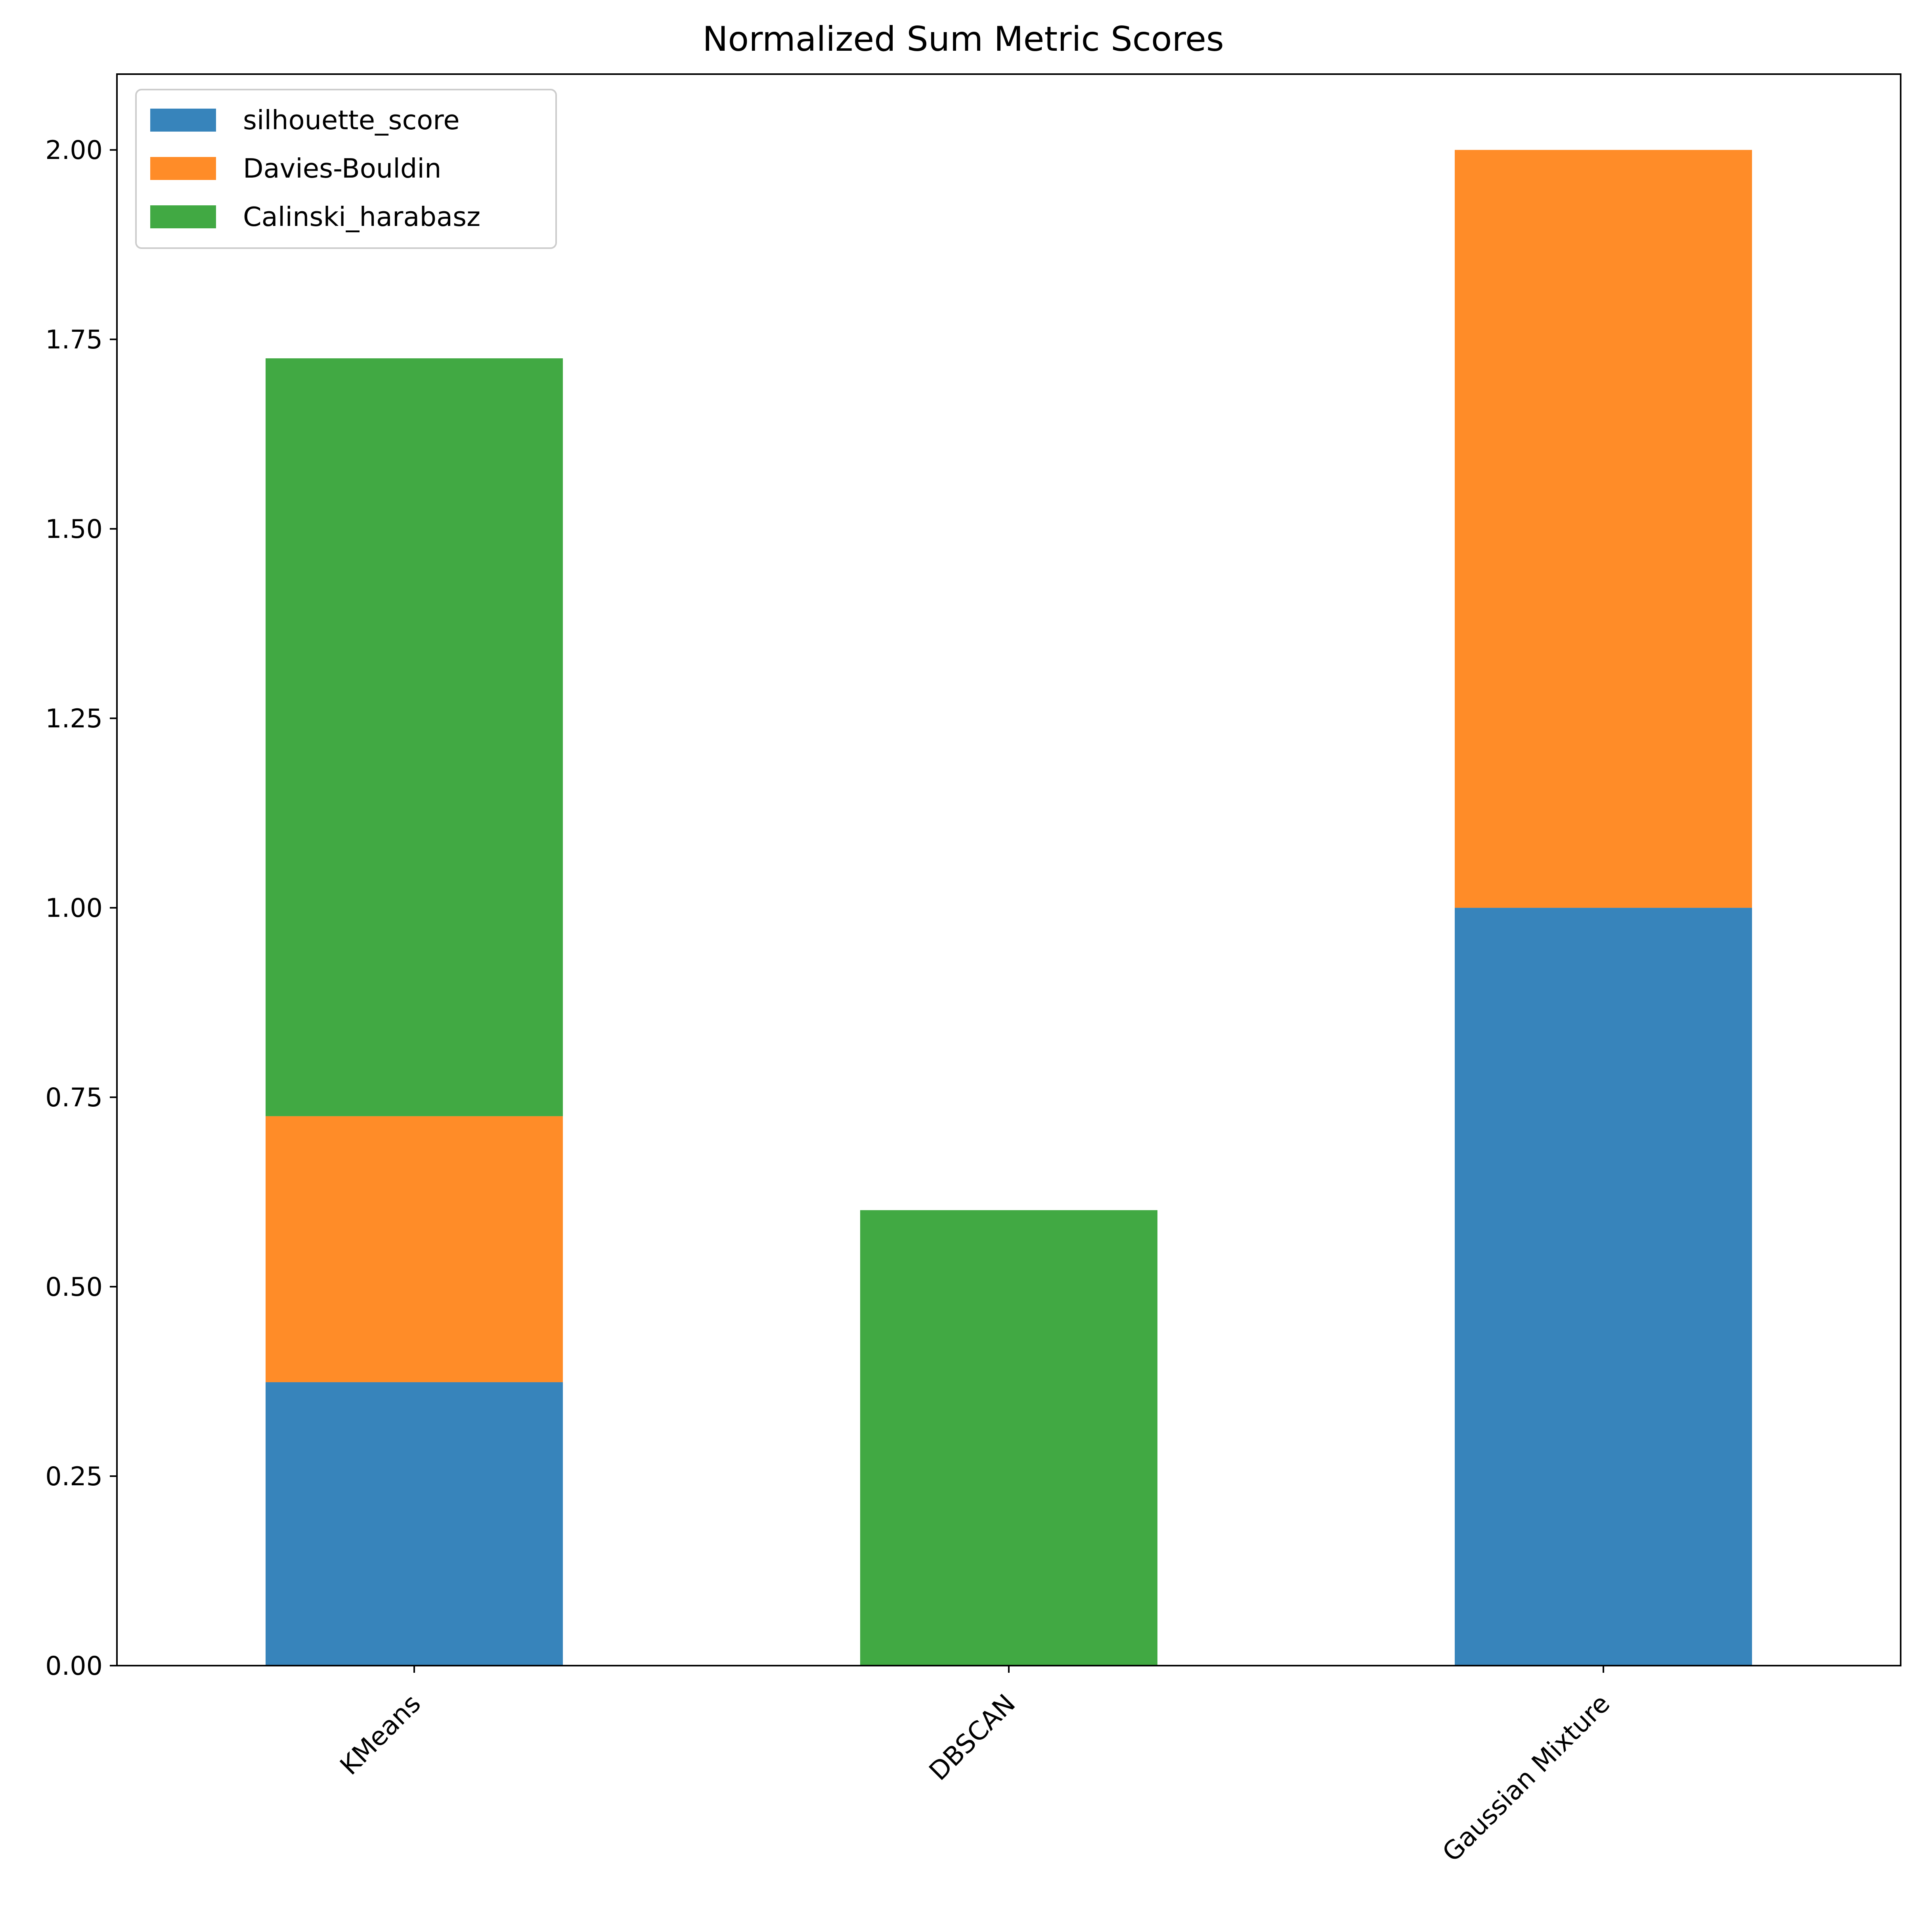 This screenshot has width=1930, height=1932. I want to click on y-tick-label: 1.50, so click(74, 529).